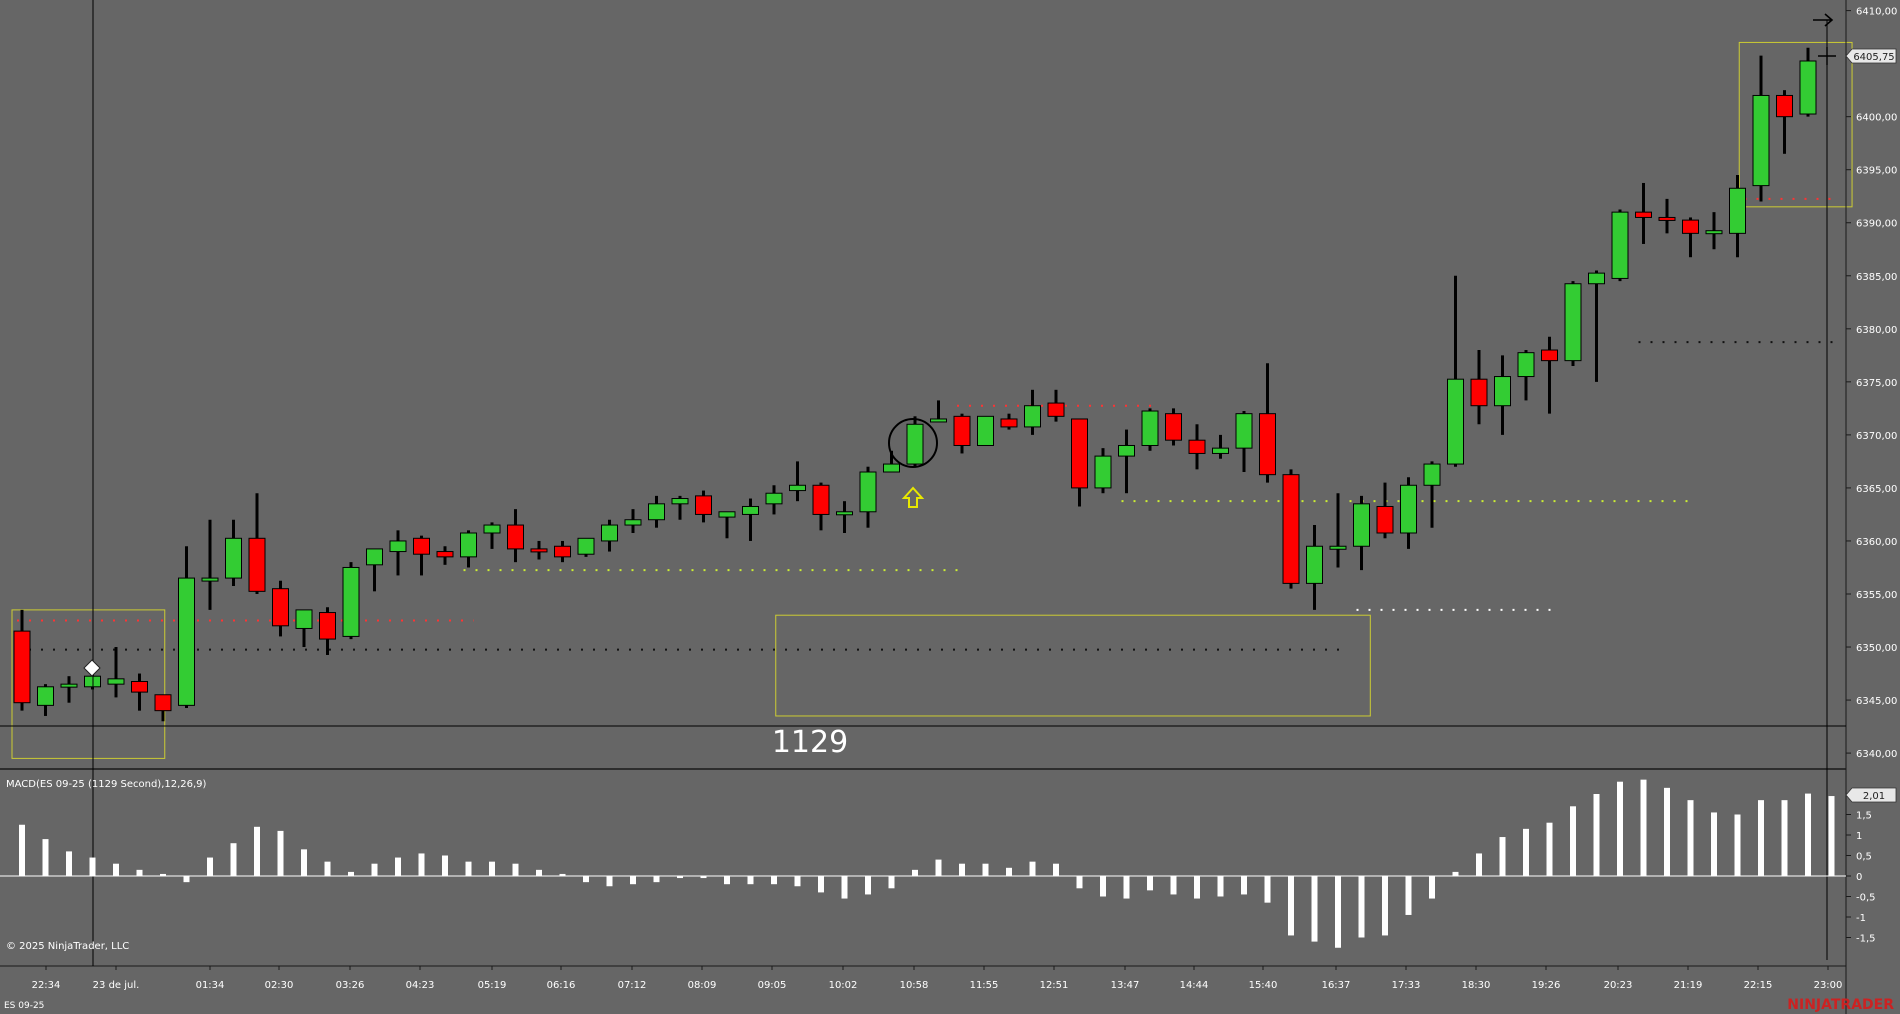 Image resolution: width=1900 pixels, height=1014 pixels. I want to click on macd-tick-label: 0, so click(1859, 877).